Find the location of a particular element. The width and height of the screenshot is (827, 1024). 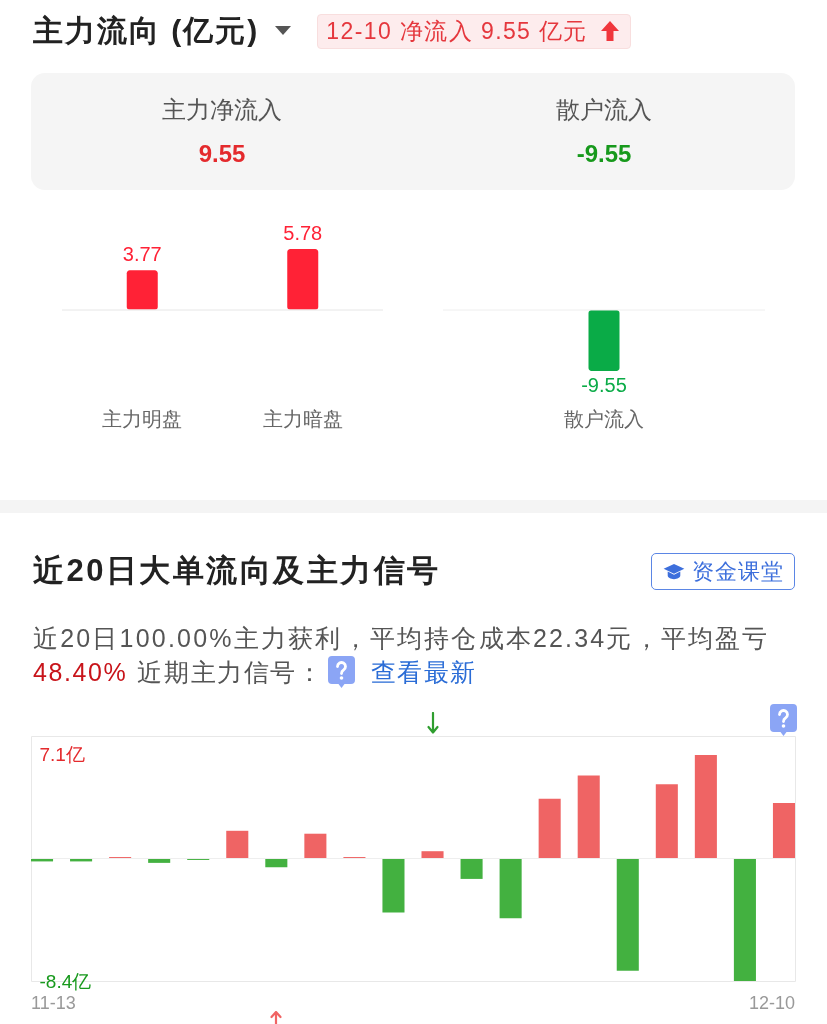

y-tick-label: 7.1亿 is located at coordinates (62, 755).